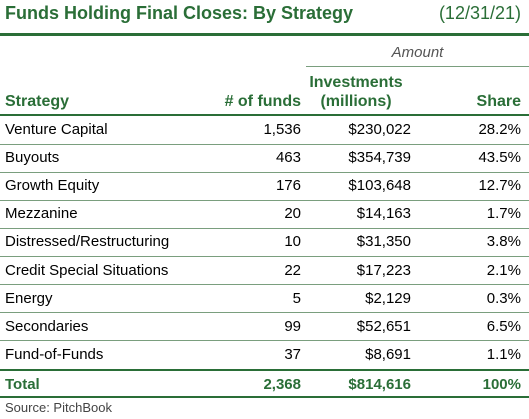  Describe the element at coordinates (499, 186) in the screenshot. I see `cell-share: 12.7%` at that location.